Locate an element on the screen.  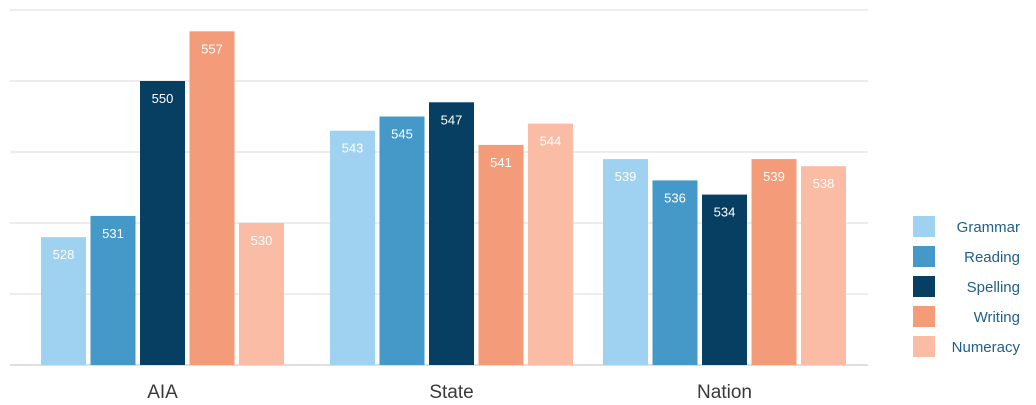
bar-numeracy-state is located at coordinates (550, 244).